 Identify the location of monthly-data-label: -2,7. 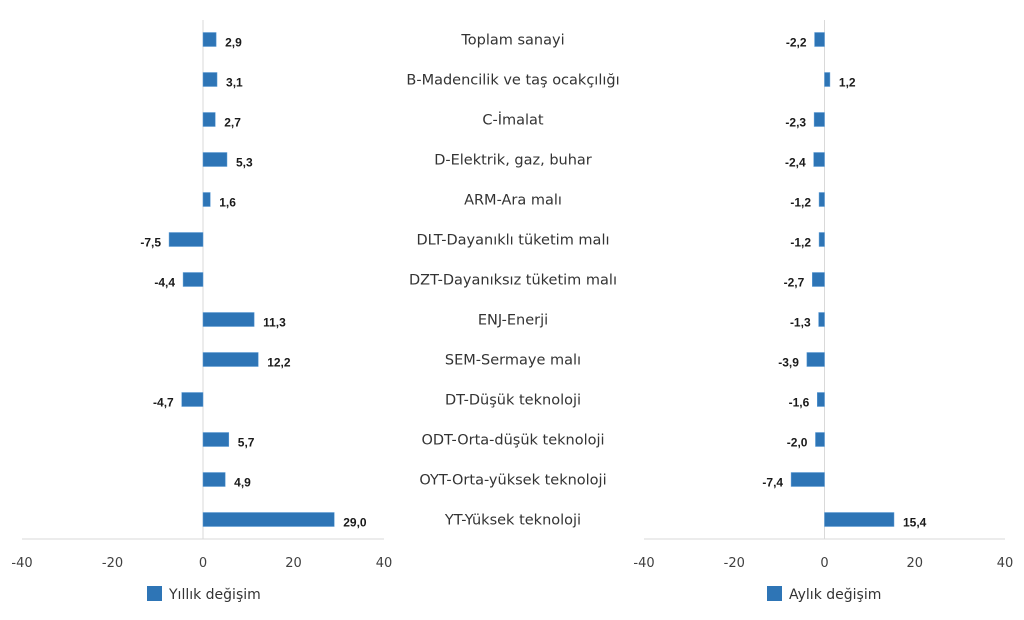
(794, 283).